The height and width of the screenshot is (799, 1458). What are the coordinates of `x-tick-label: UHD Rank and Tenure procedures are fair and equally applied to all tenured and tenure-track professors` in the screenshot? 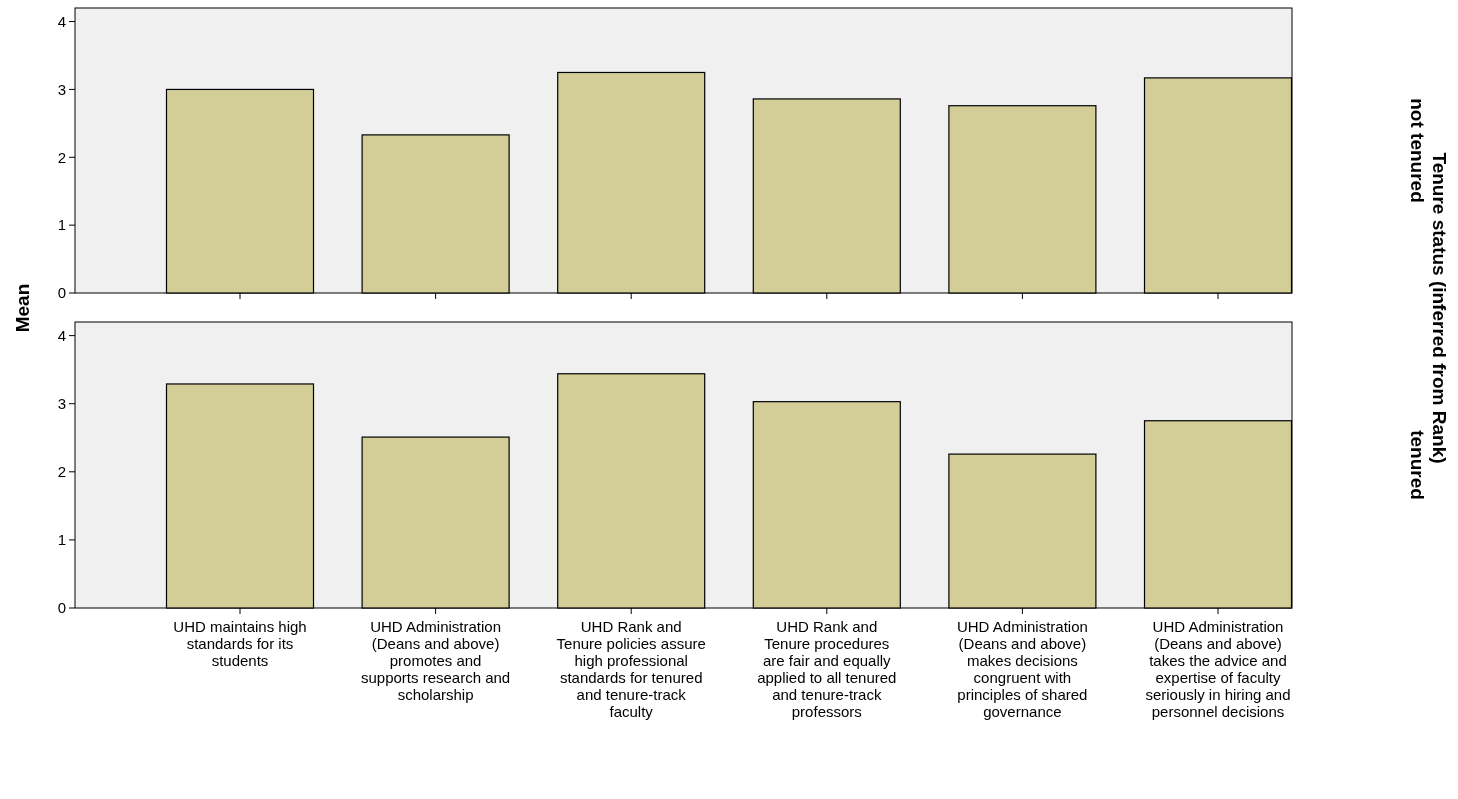 It's located at (827, 669).